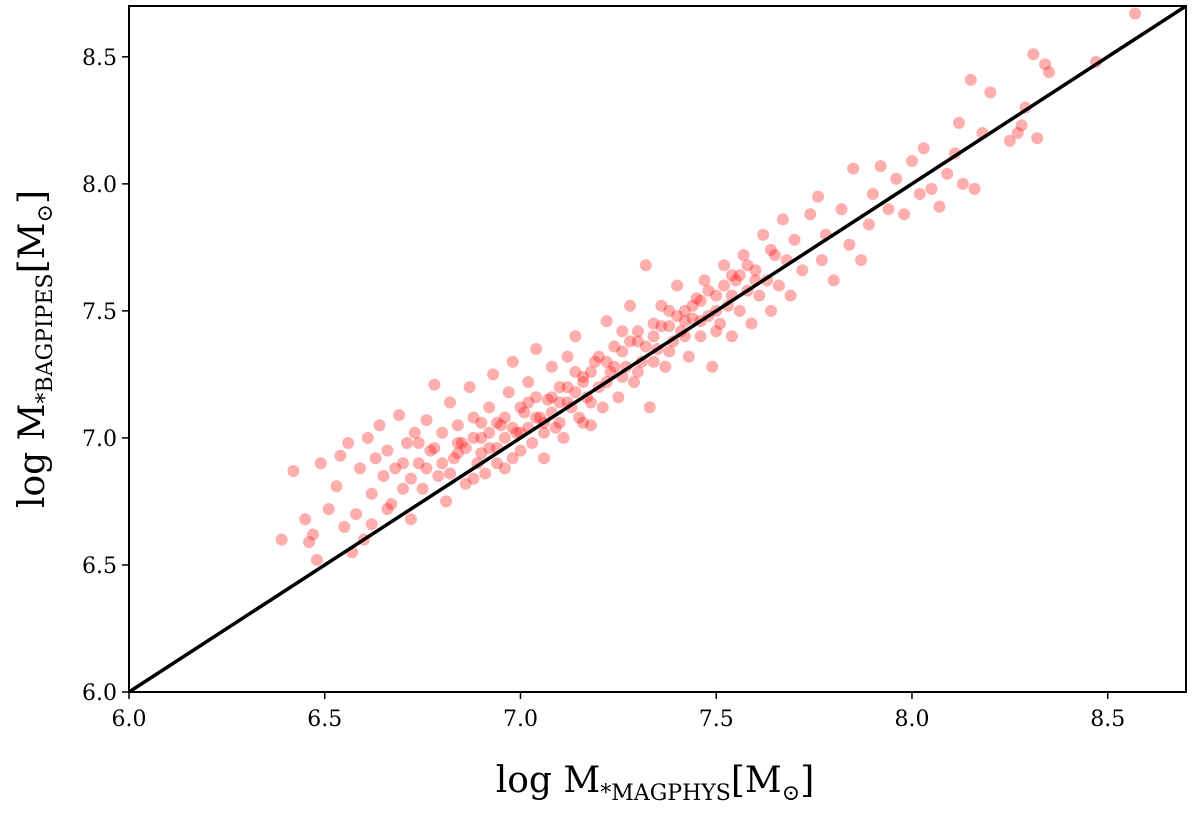 The width and height of the screenshot is (1200, 814). What do you see at coordinates (665, 793) in the screenshot?
I see `x-axis-label-sub: *MAGPHYS` at bounding box center [665, 793].